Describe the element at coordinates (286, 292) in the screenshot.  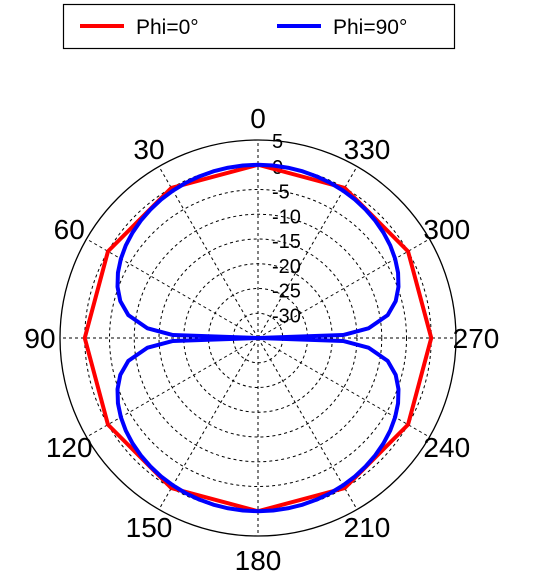
I see `radial-tick-label: -25` at that location.